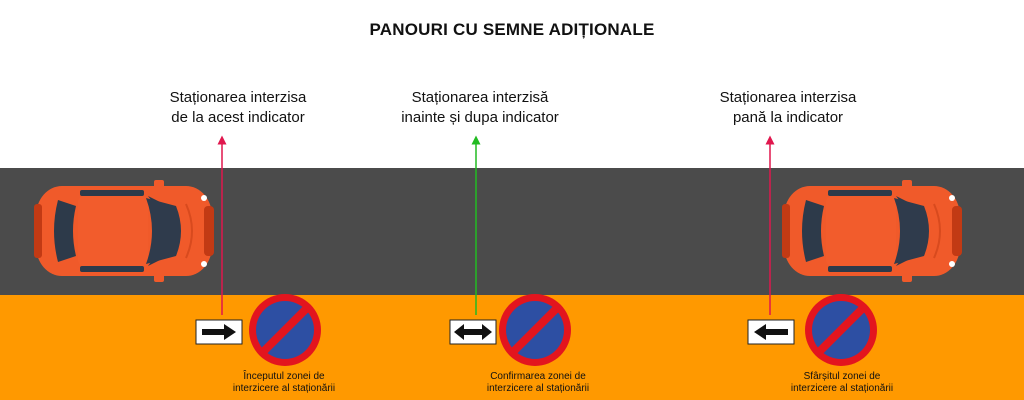  I want to click on right-arrow-icon, so click(219, 332).